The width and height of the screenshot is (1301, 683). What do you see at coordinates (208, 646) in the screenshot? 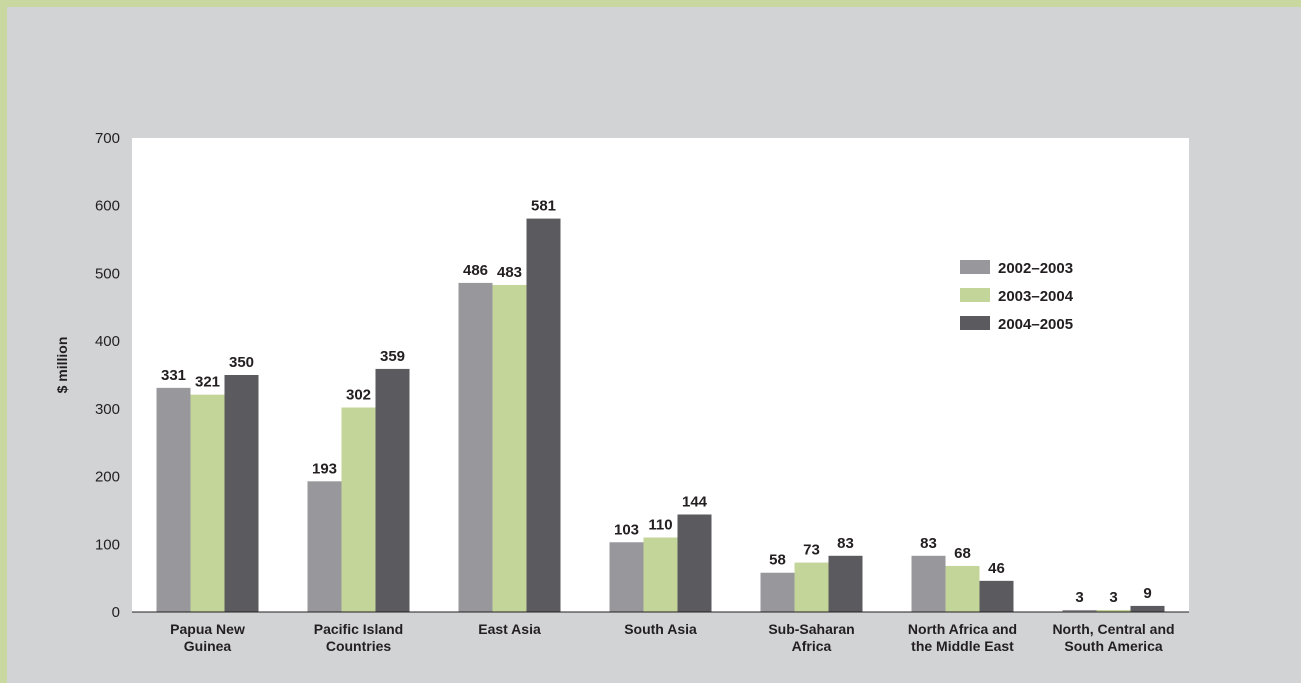
I see `category-label: Guinea` at bounding box center [208, 646].